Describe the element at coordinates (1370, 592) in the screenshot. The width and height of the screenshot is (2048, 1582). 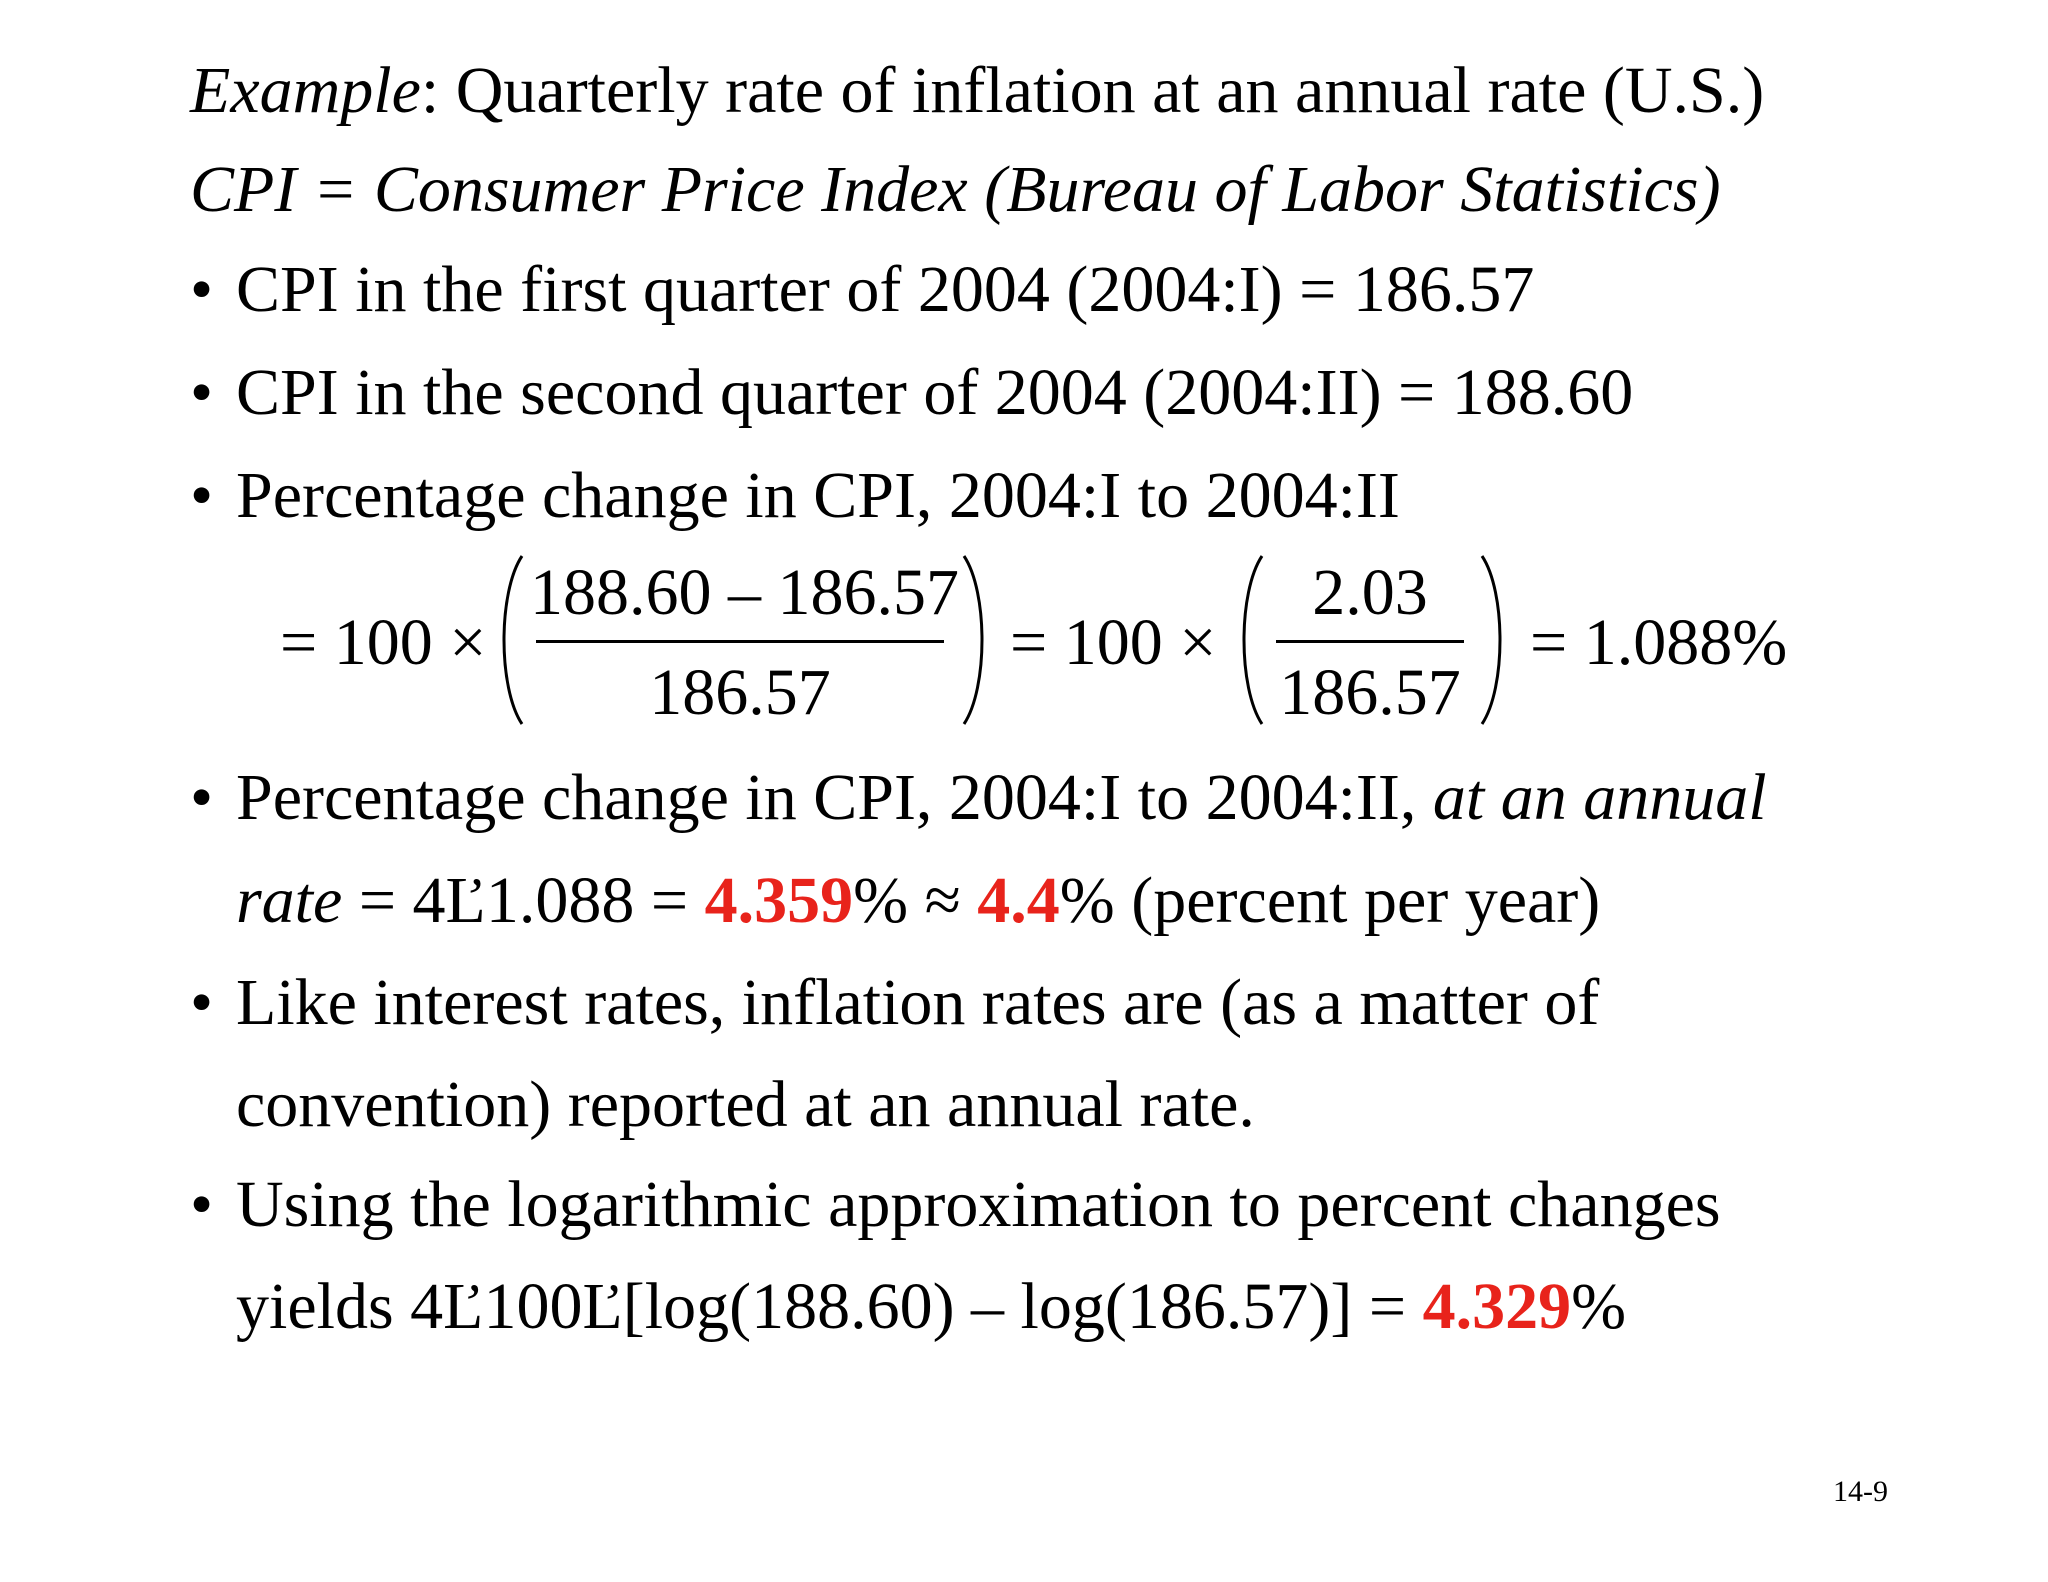
I see `fraction2-numerator: 2.03` at that location.